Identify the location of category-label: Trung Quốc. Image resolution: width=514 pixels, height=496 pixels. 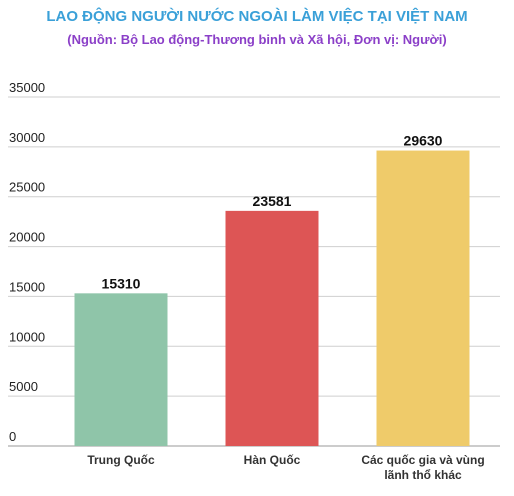
(121, 460).